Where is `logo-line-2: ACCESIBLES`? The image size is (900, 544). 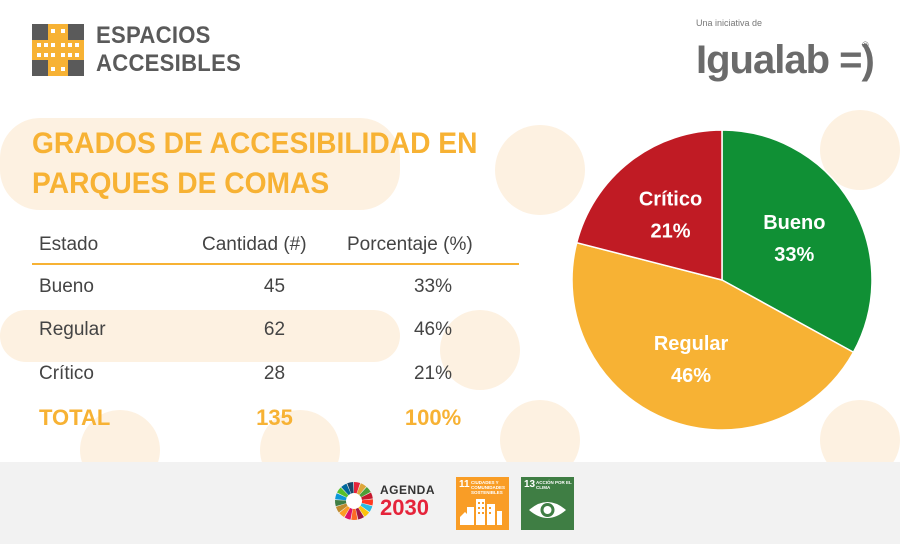
logo-line-2: ACCESIBLES is located at coordinates (169, 63).